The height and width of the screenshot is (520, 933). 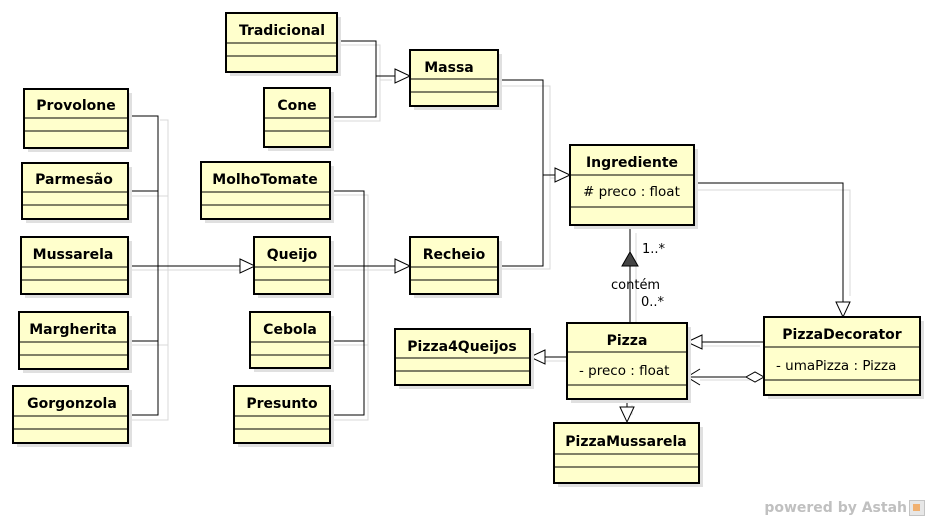 I want to click on class-name: Parmesão, so click(x=74, y=180).